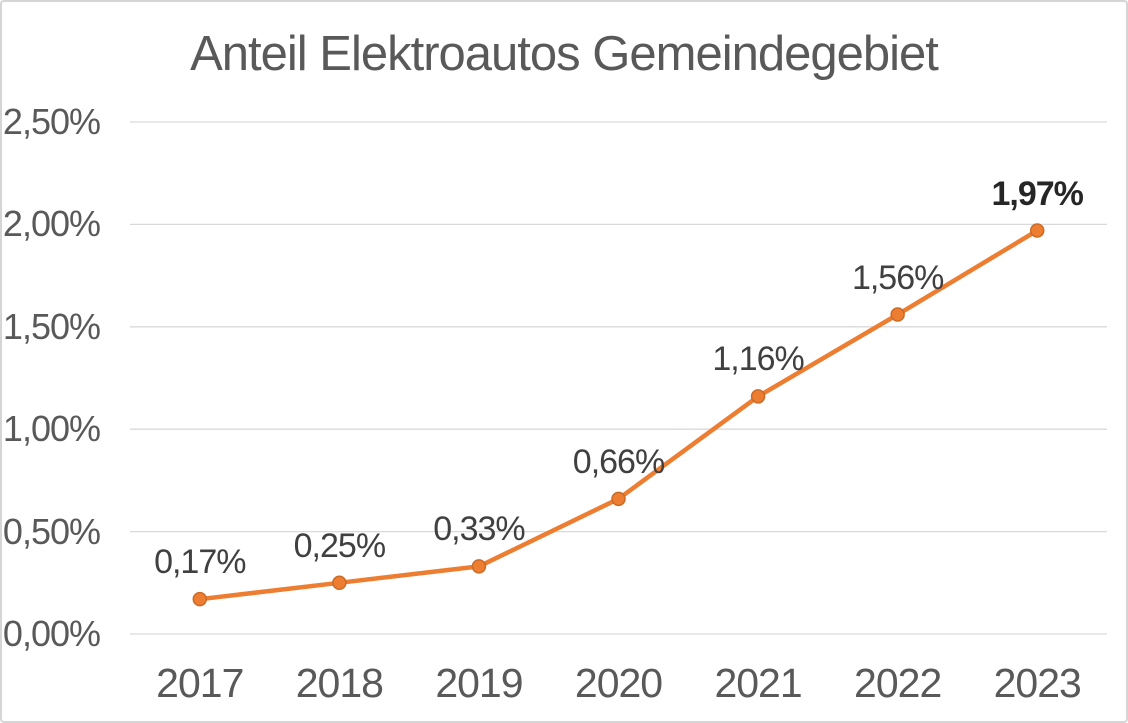 The width and height of the screenshot is (1128, 723). What do you see at coordinates (1037, 683) in the screenshot?
I see `x-tick-label: 2023` at bounding box center [1037, 683].